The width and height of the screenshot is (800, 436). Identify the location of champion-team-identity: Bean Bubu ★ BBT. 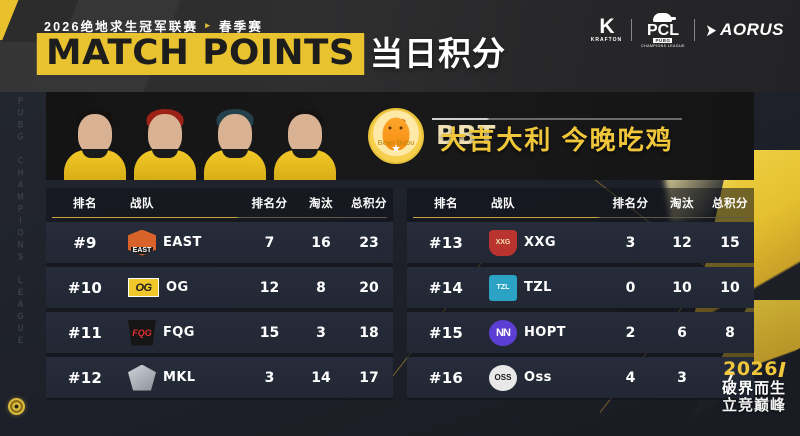
(432, 136).